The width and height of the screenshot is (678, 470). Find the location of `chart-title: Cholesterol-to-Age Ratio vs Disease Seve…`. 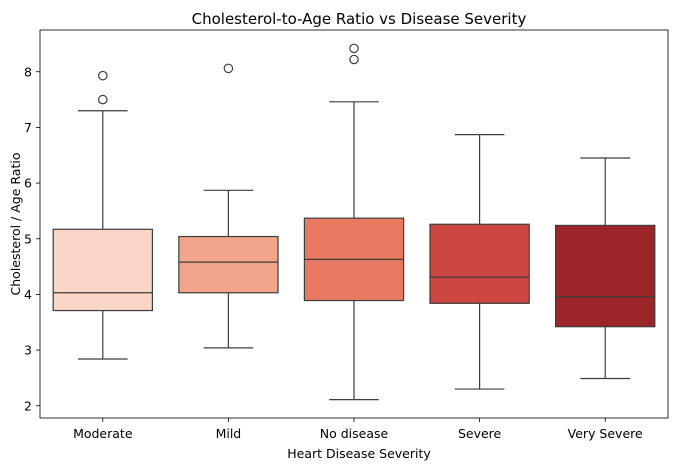

chart-title: Cholesterol-to-Age Ratio vs Disease Seve… is located at coordinates (359, 19).